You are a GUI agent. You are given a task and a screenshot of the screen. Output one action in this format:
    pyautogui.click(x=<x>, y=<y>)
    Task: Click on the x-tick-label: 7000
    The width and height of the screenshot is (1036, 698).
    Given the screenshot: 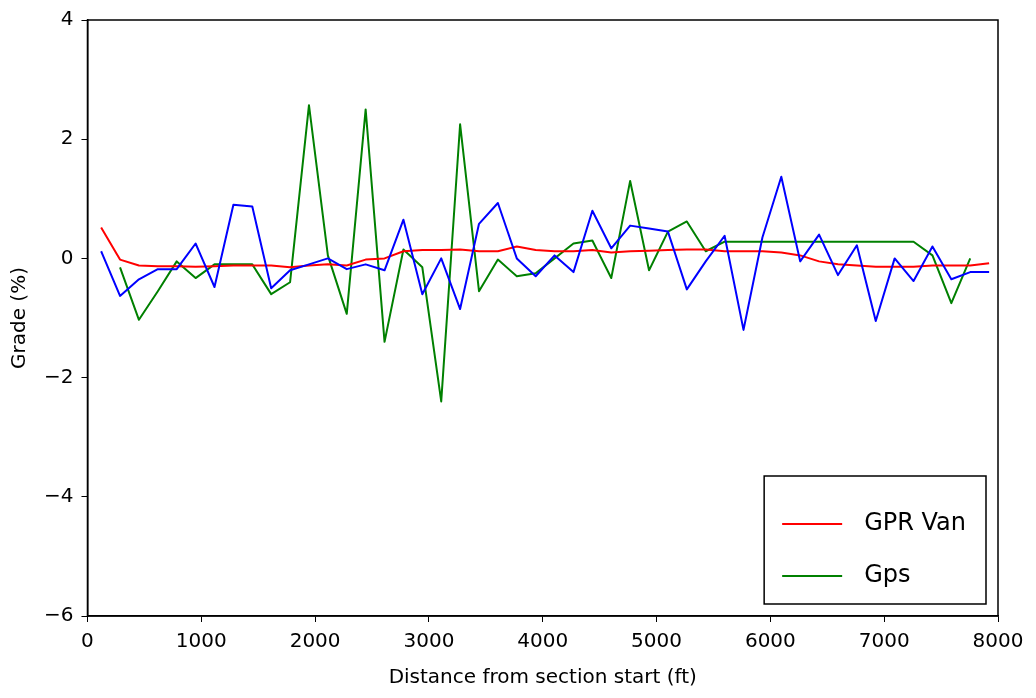 What is the action you would take?
    pyautogui.click(x=884, y=640)
    